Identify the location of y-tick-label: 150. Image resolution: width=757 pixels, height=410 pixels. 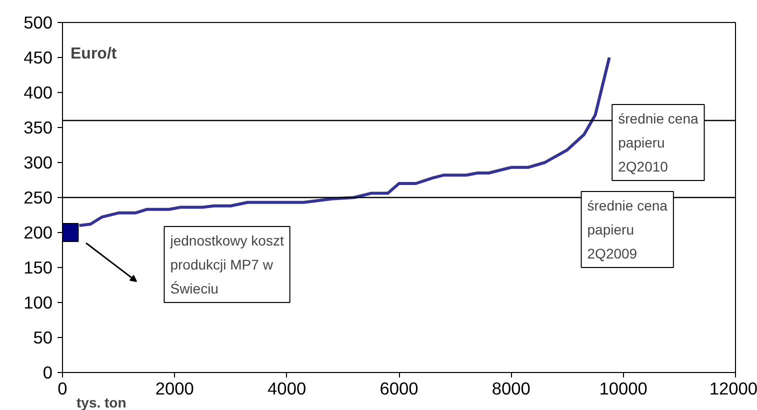
(38, 268).